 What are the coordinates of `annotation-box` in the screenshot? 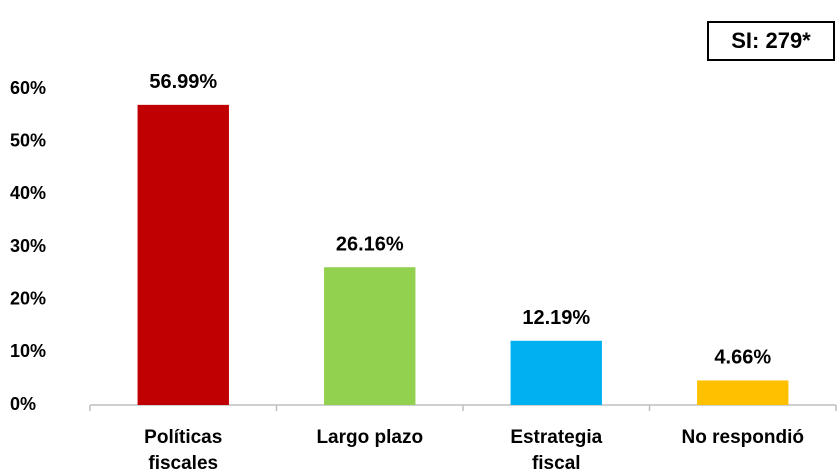 It's located at (771, 41).